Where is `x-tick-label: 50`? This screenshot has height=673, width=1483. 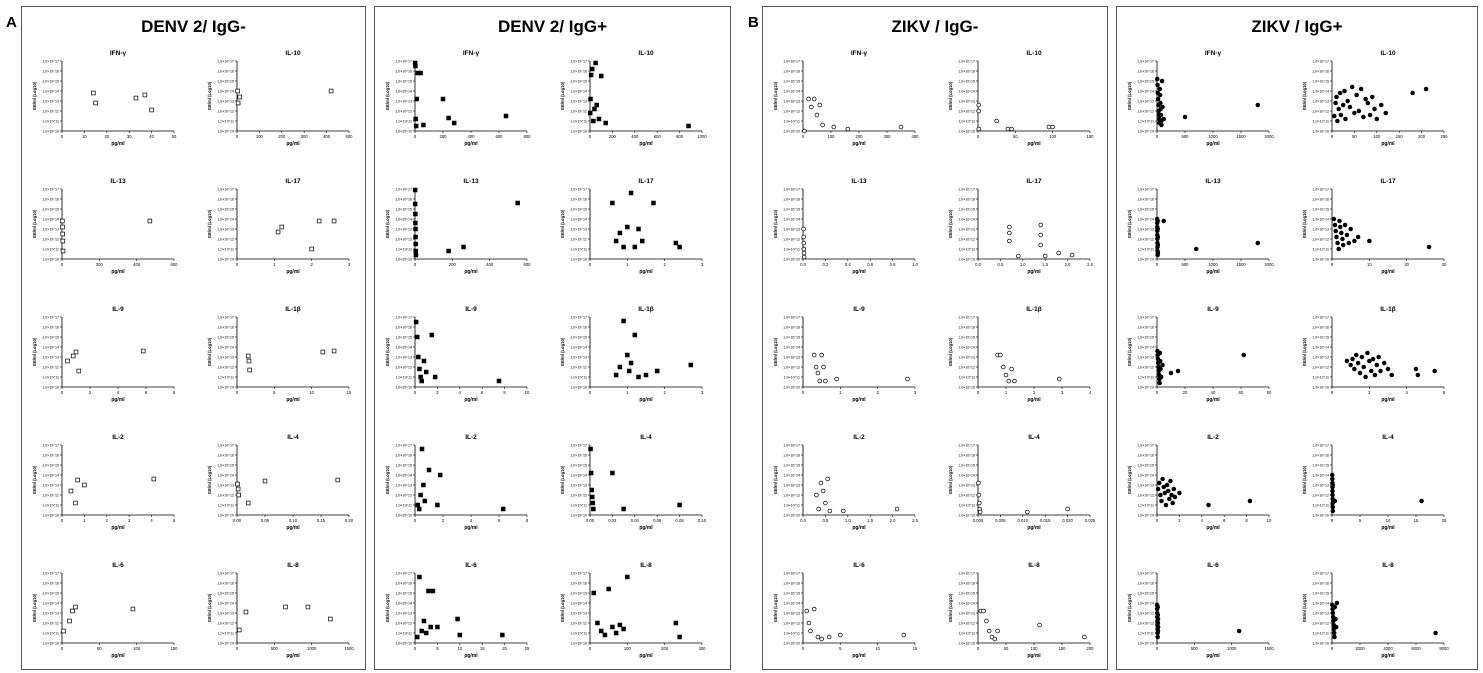
x-tick-label: 50 is located at coordinates (1354, 136).